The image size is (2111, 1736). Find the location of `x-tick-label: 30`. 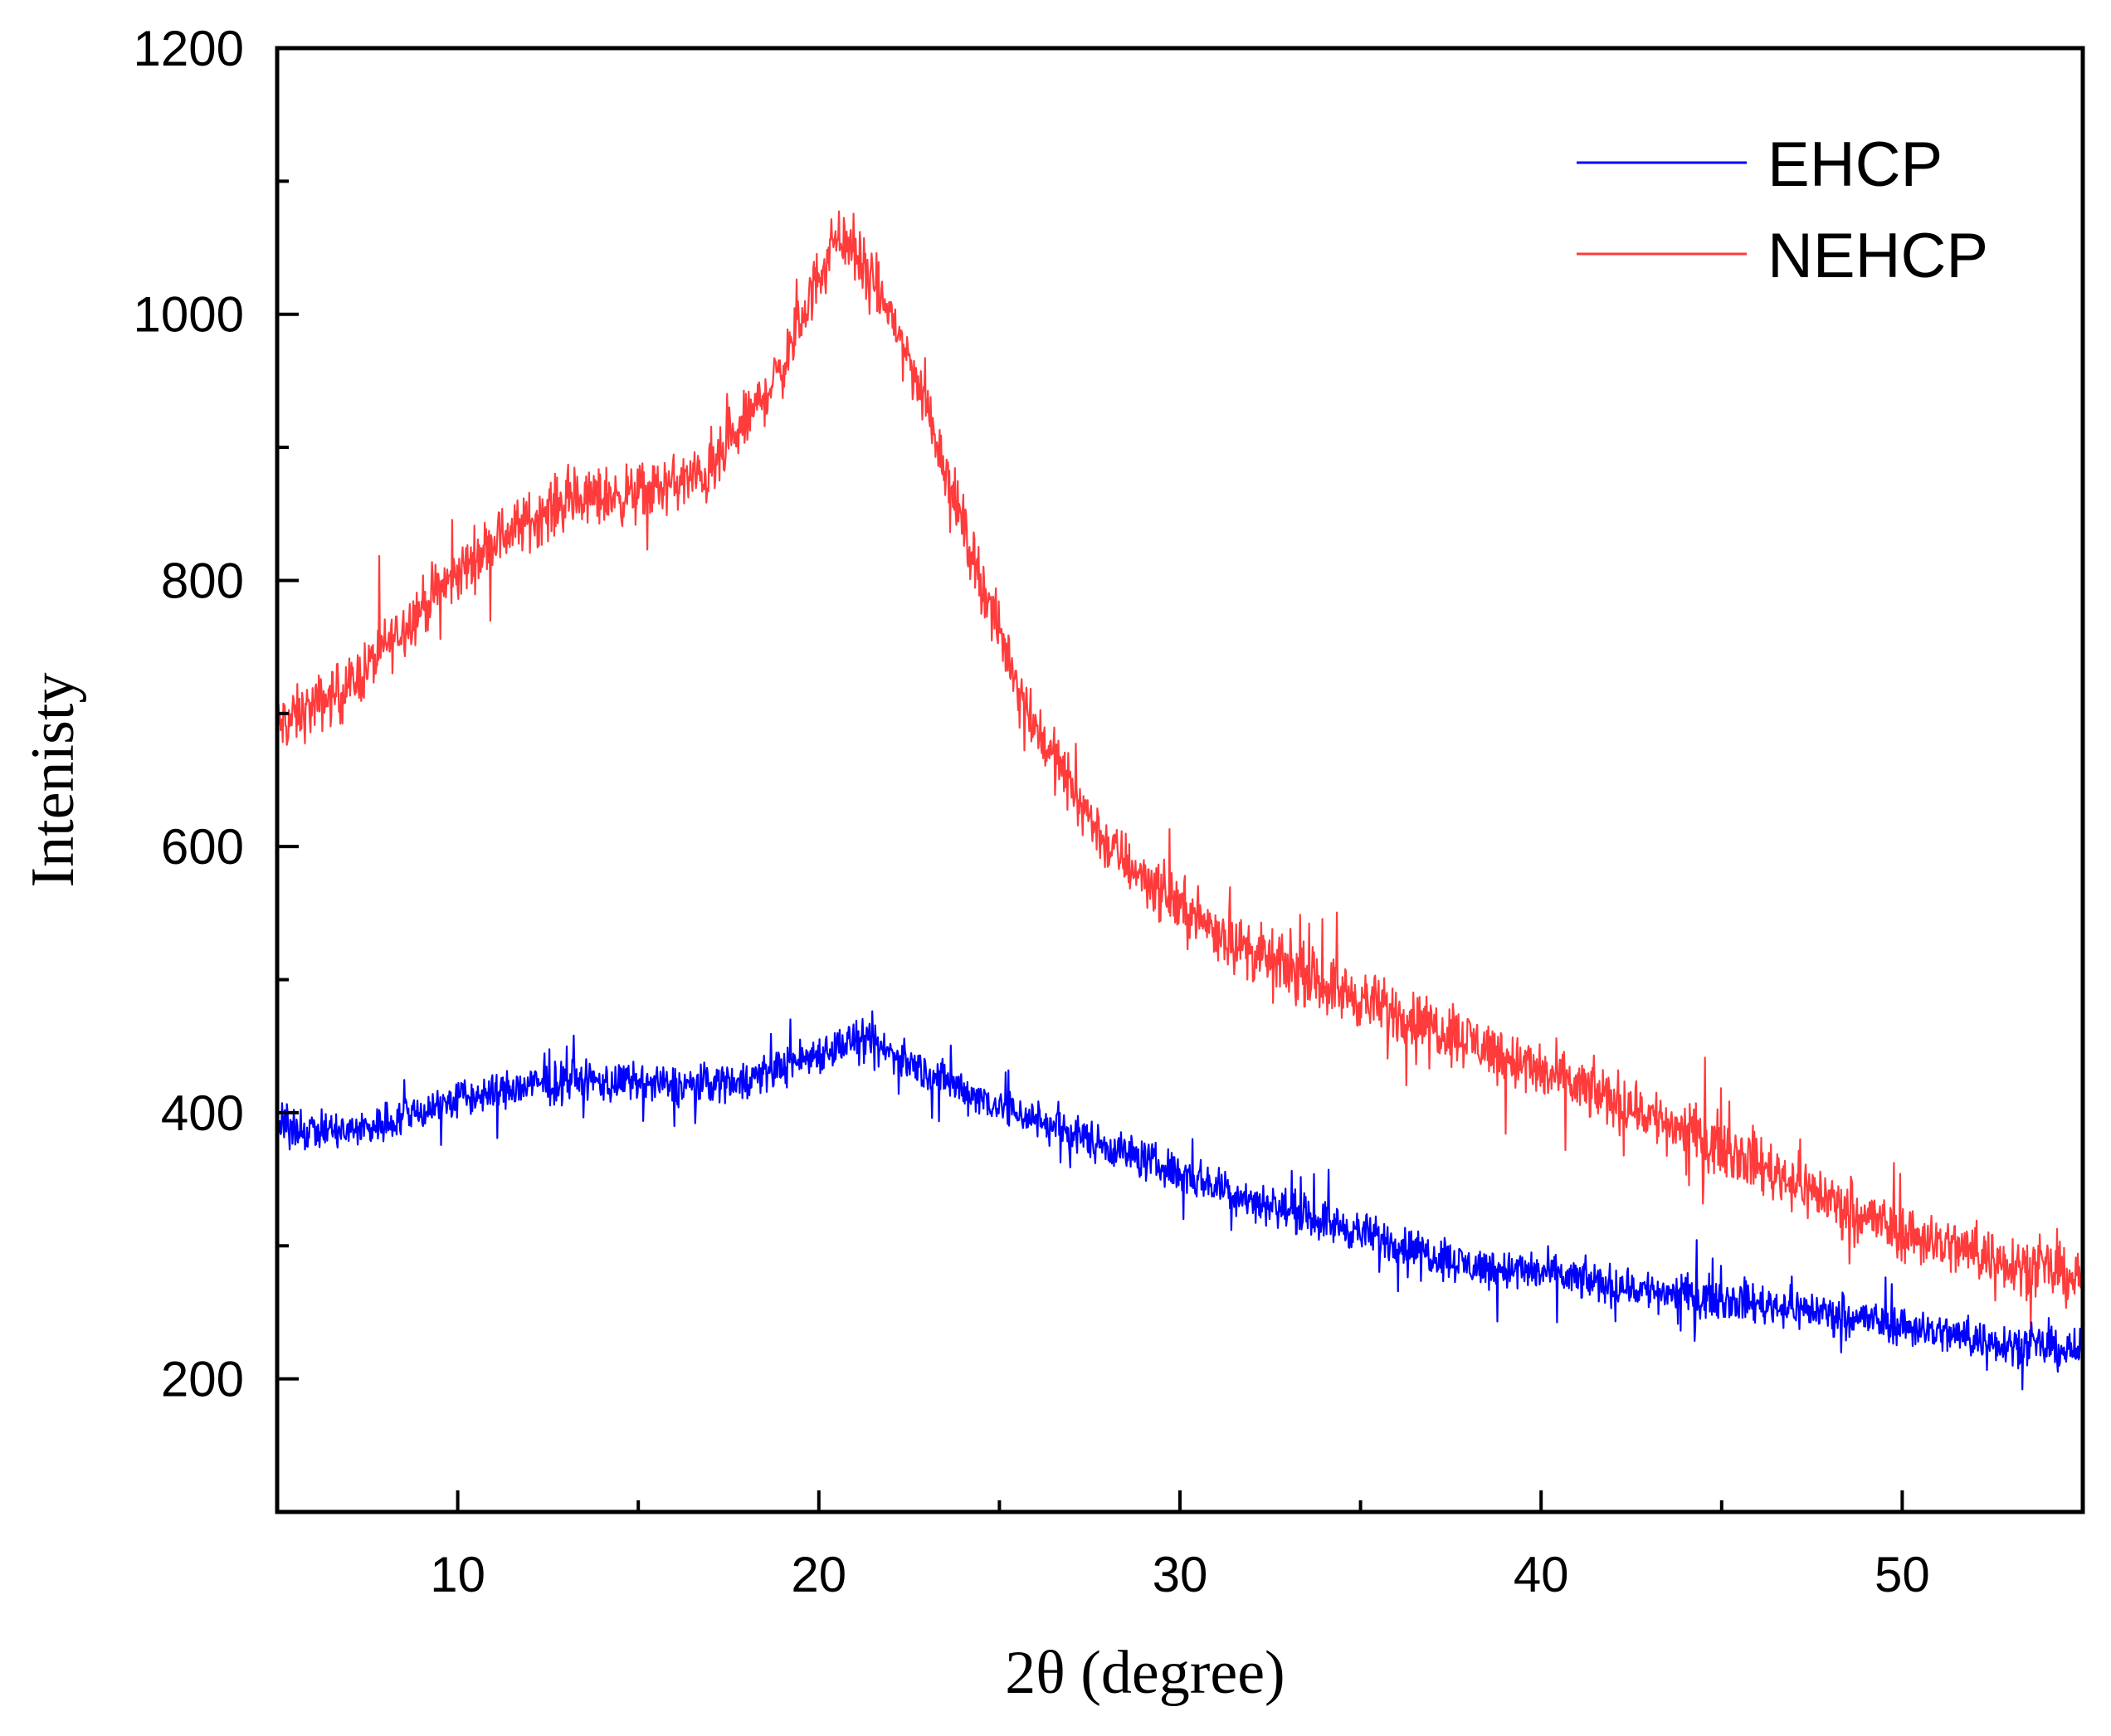

x-tick-label: 30 is located at coordinates (1180, 1574).